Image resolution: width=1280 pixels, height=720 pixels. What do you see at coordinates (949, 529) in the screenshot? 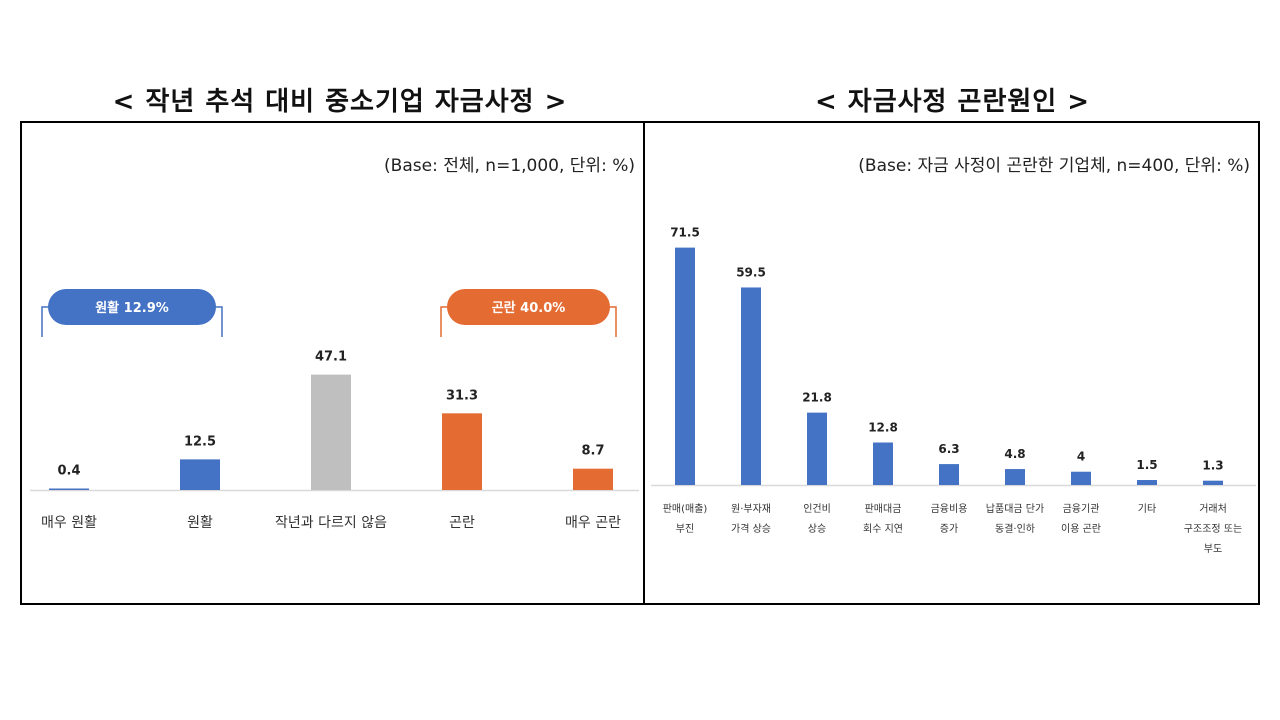
I see `right-category-label-5-line-2: 증가` at bounding box center [949, 529].